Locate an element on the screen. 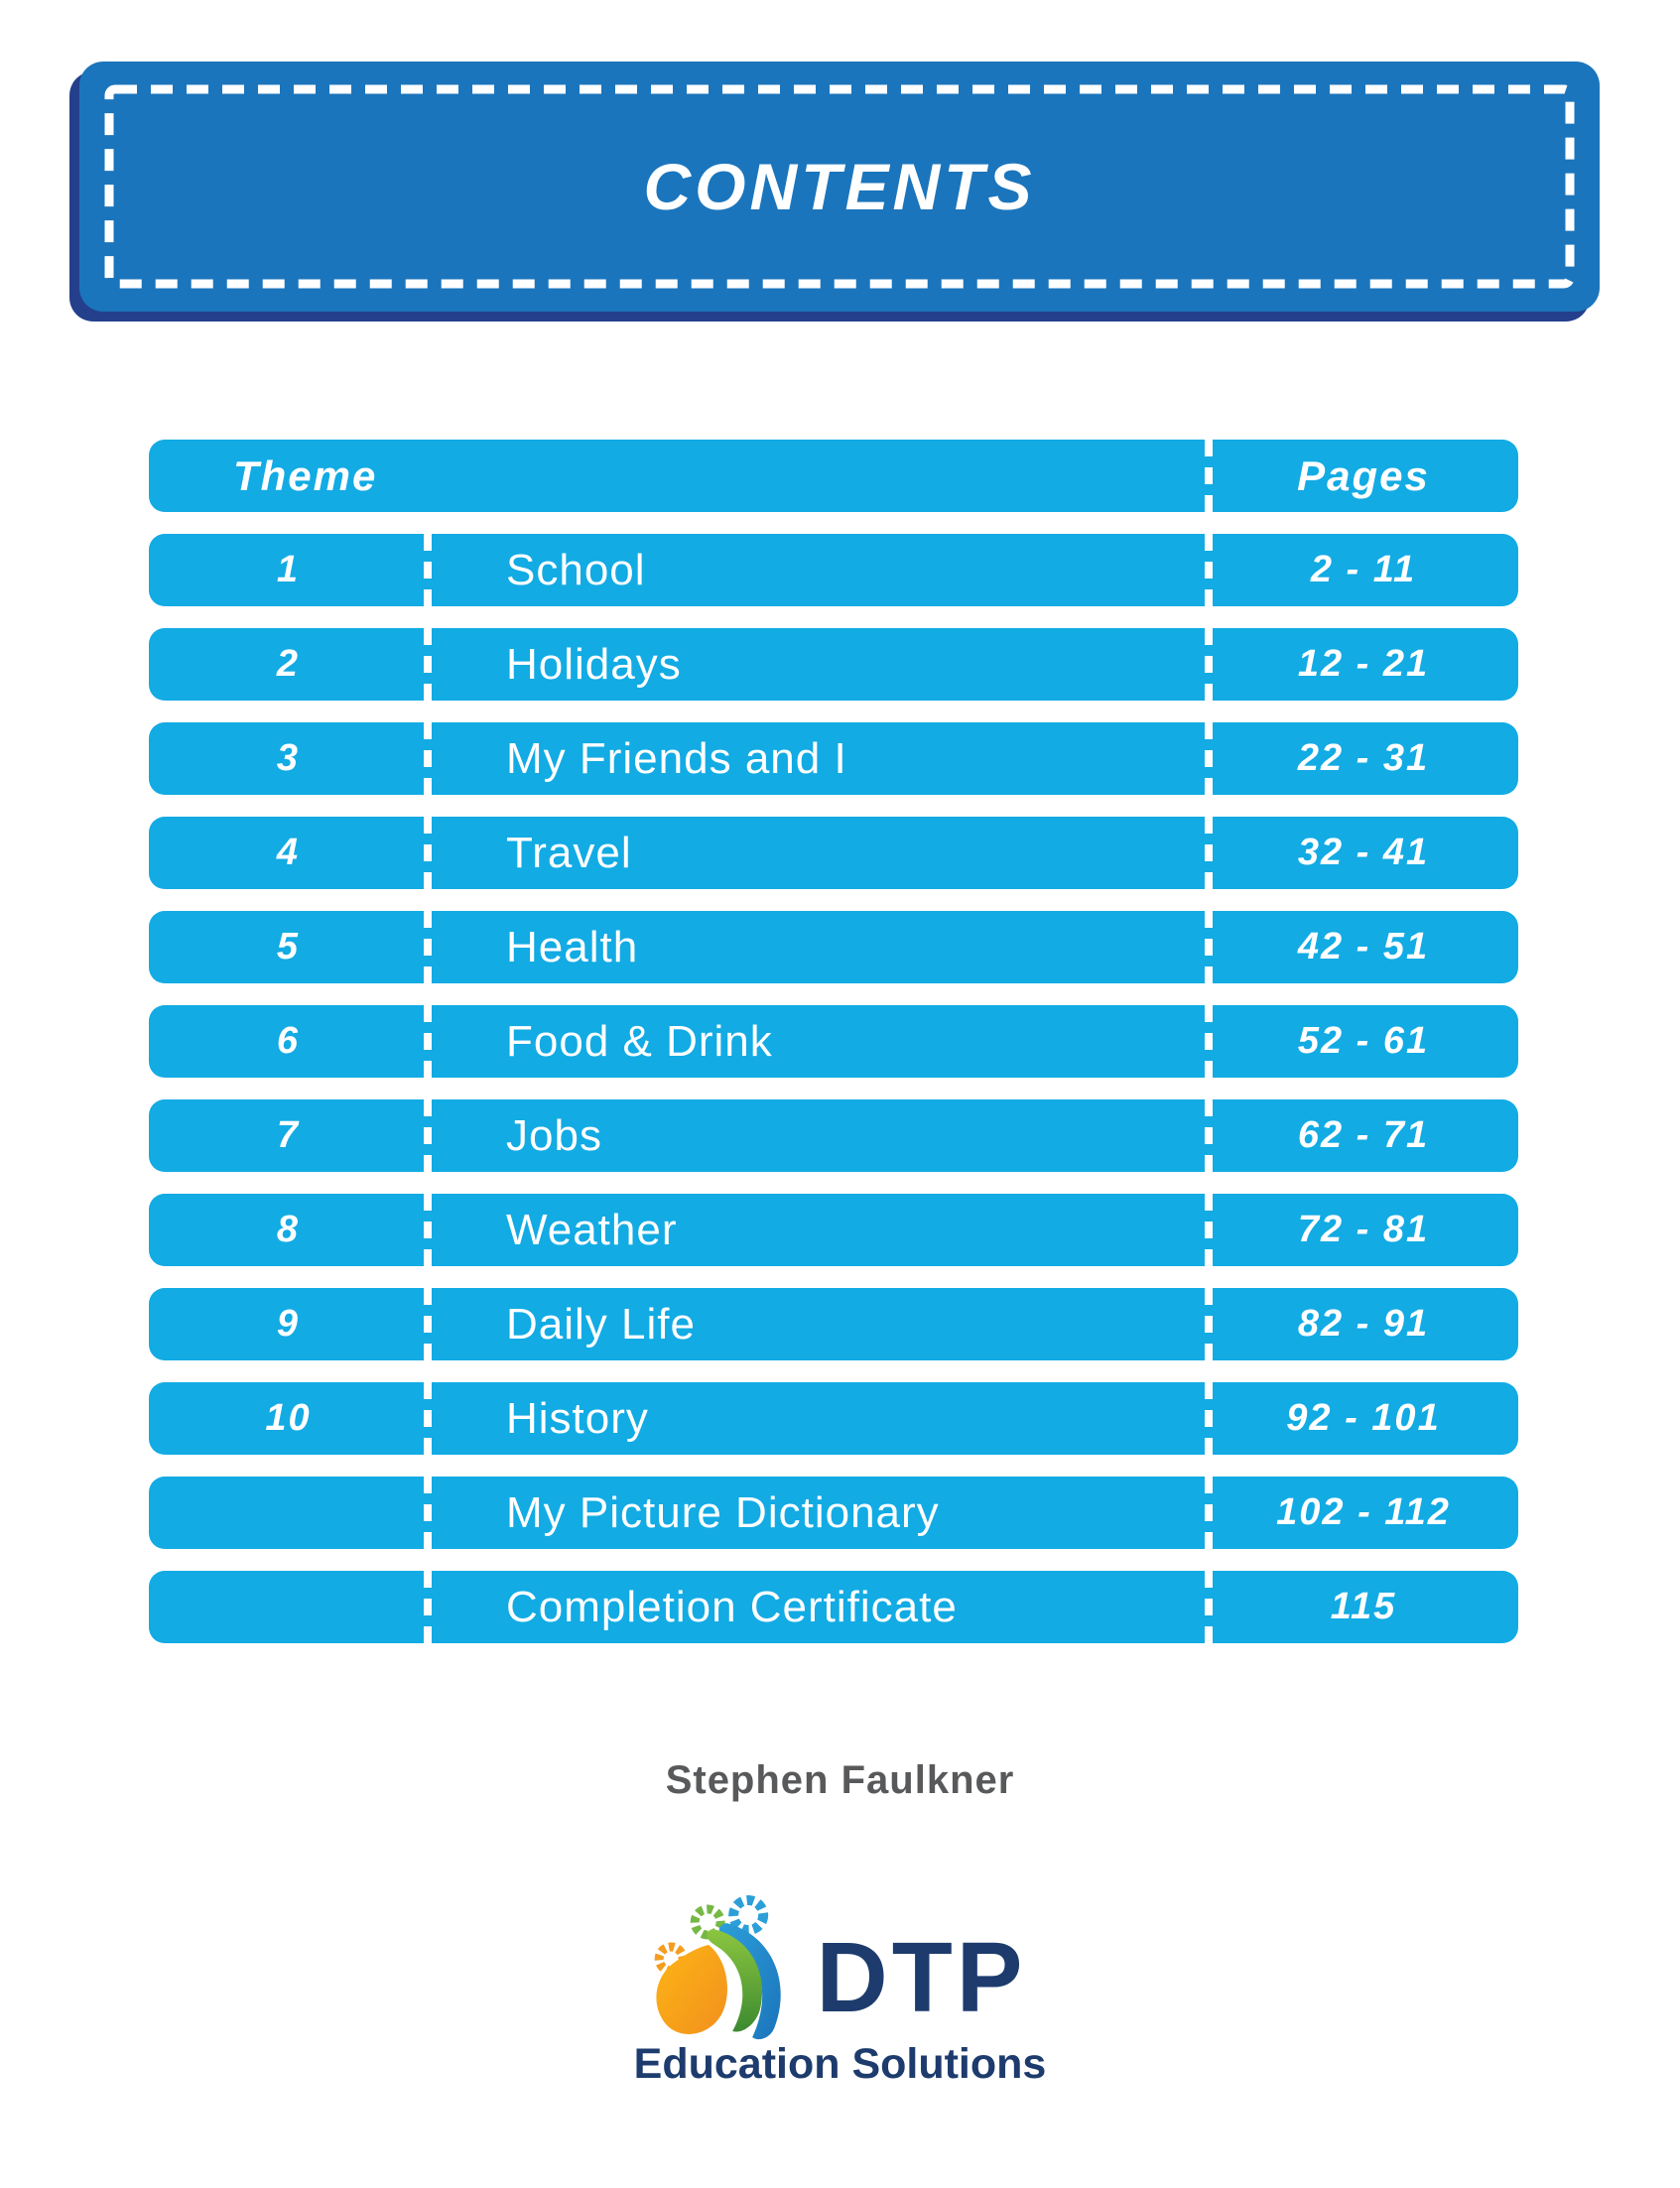 Image resolution: width=1680 pixels, height=2188 pixels. pages-value: 115 is located at coordinates (1363, 1606).